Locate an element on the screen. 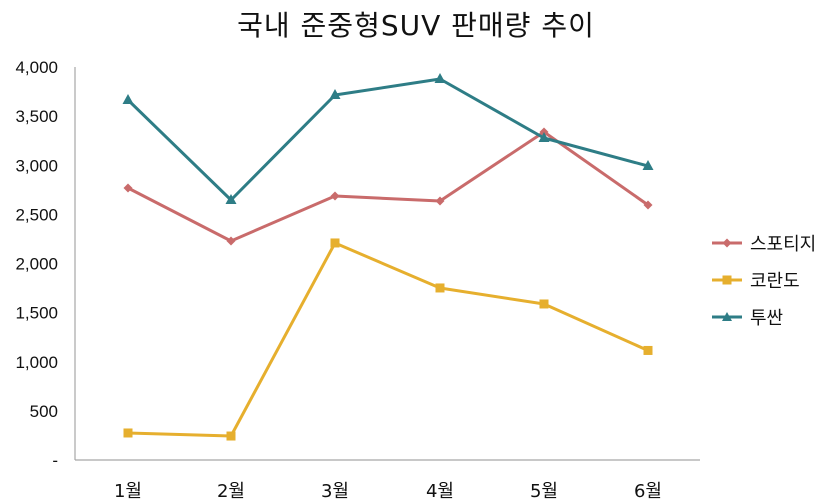  triangle-marker-icon is located at coordinates (727, 316).